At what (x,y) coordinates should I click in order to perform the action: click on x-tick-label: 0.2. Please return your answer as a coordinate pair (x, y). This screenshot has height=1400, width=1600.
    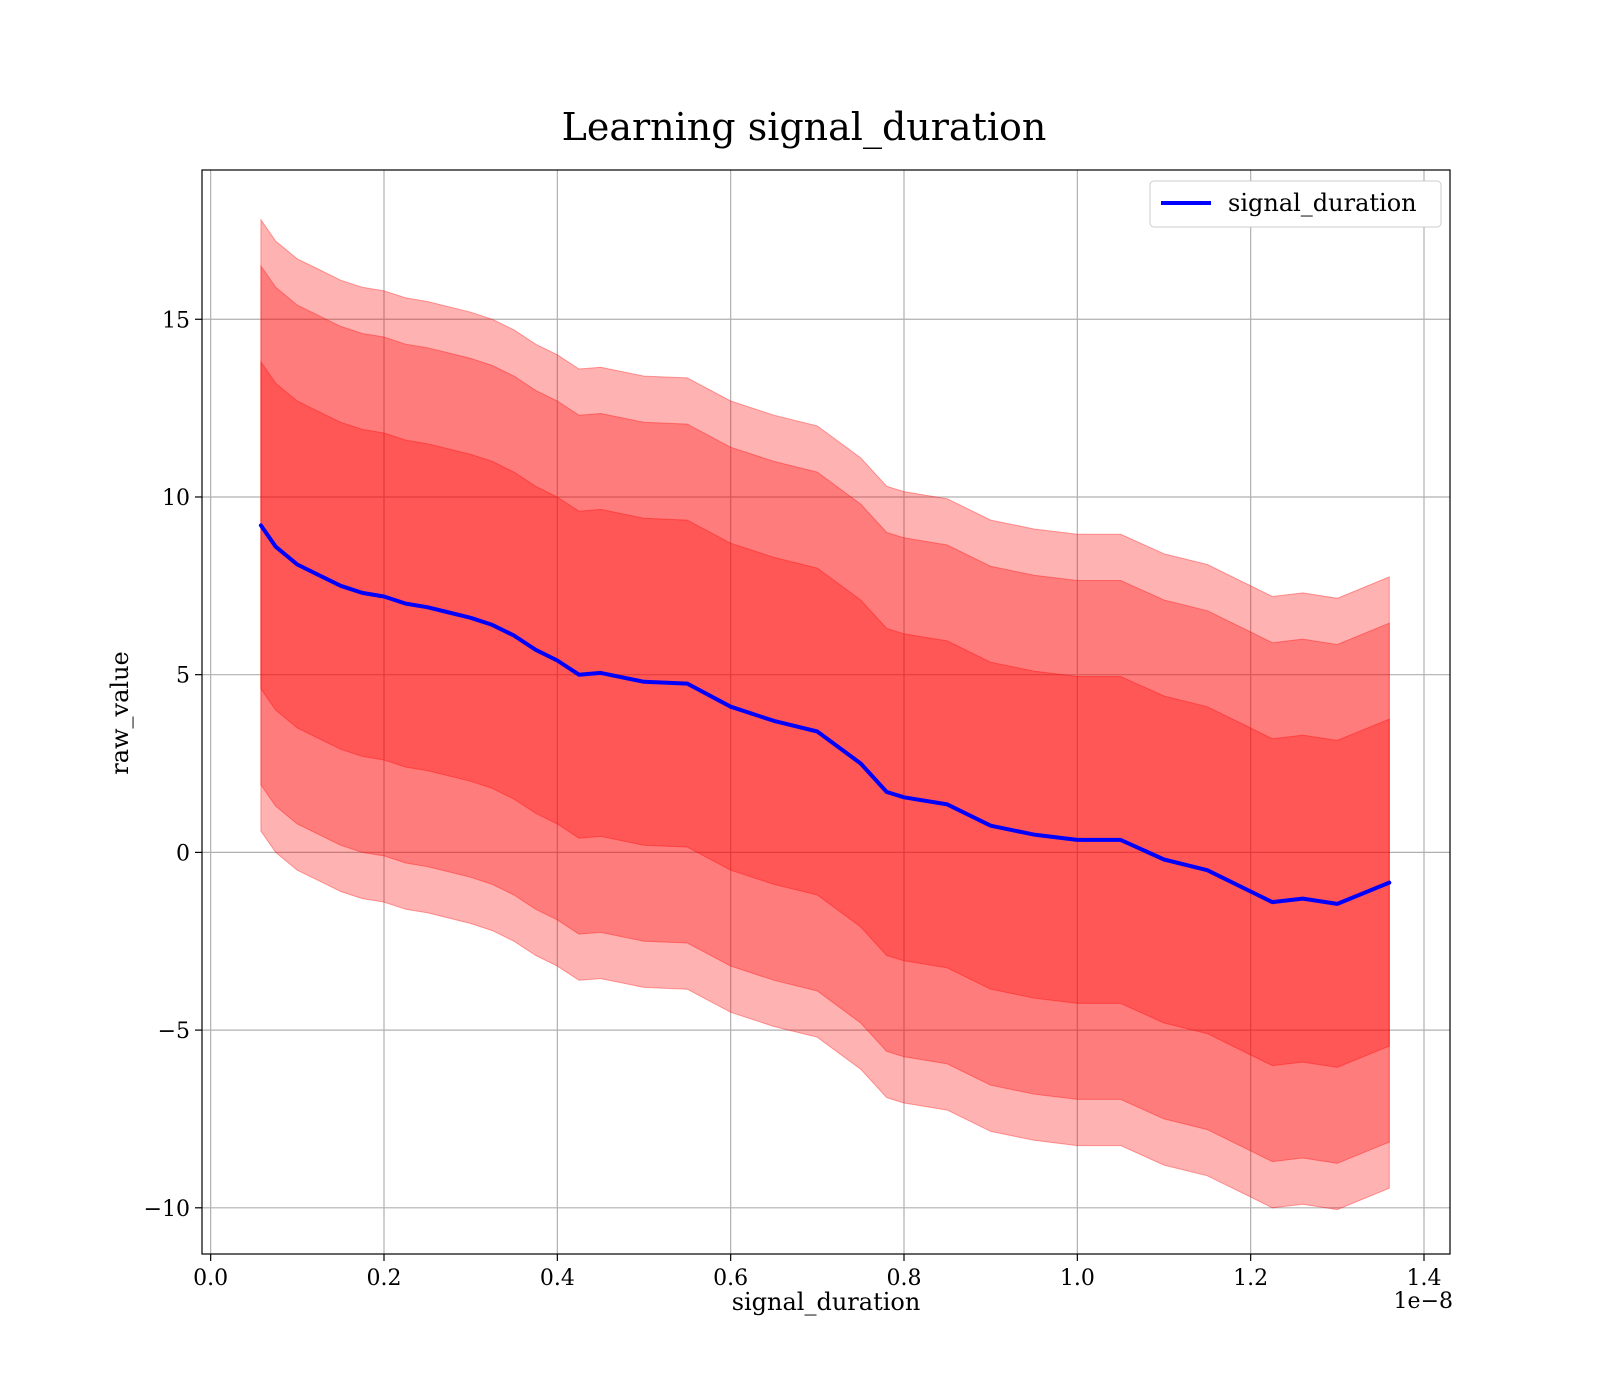
    Looking at the image, I should click on (384, 1278).